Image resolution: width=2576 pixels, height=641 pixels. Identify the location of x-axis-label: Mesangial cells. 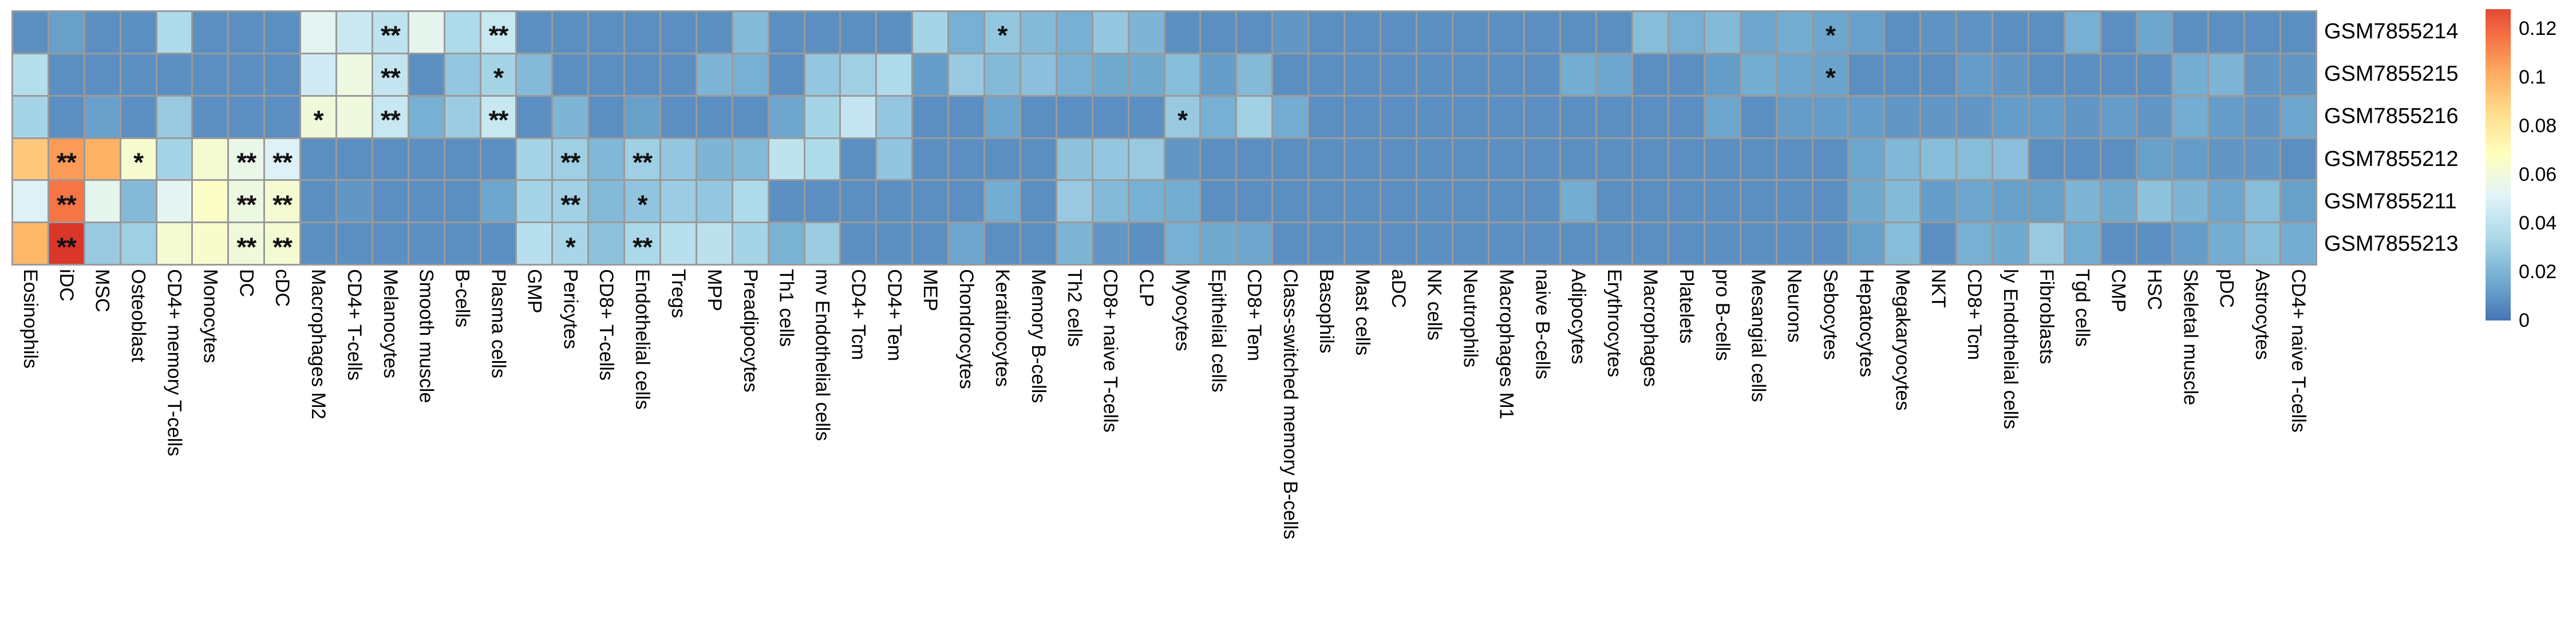
(1758, 335).